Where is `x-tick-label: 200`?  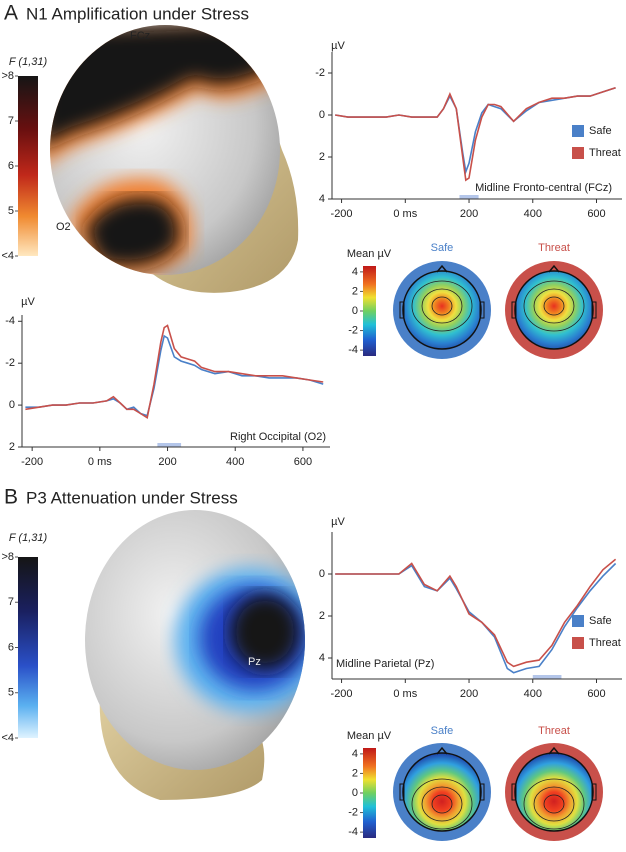 x-tick-label: 200 is located at coordinates (469, 694).